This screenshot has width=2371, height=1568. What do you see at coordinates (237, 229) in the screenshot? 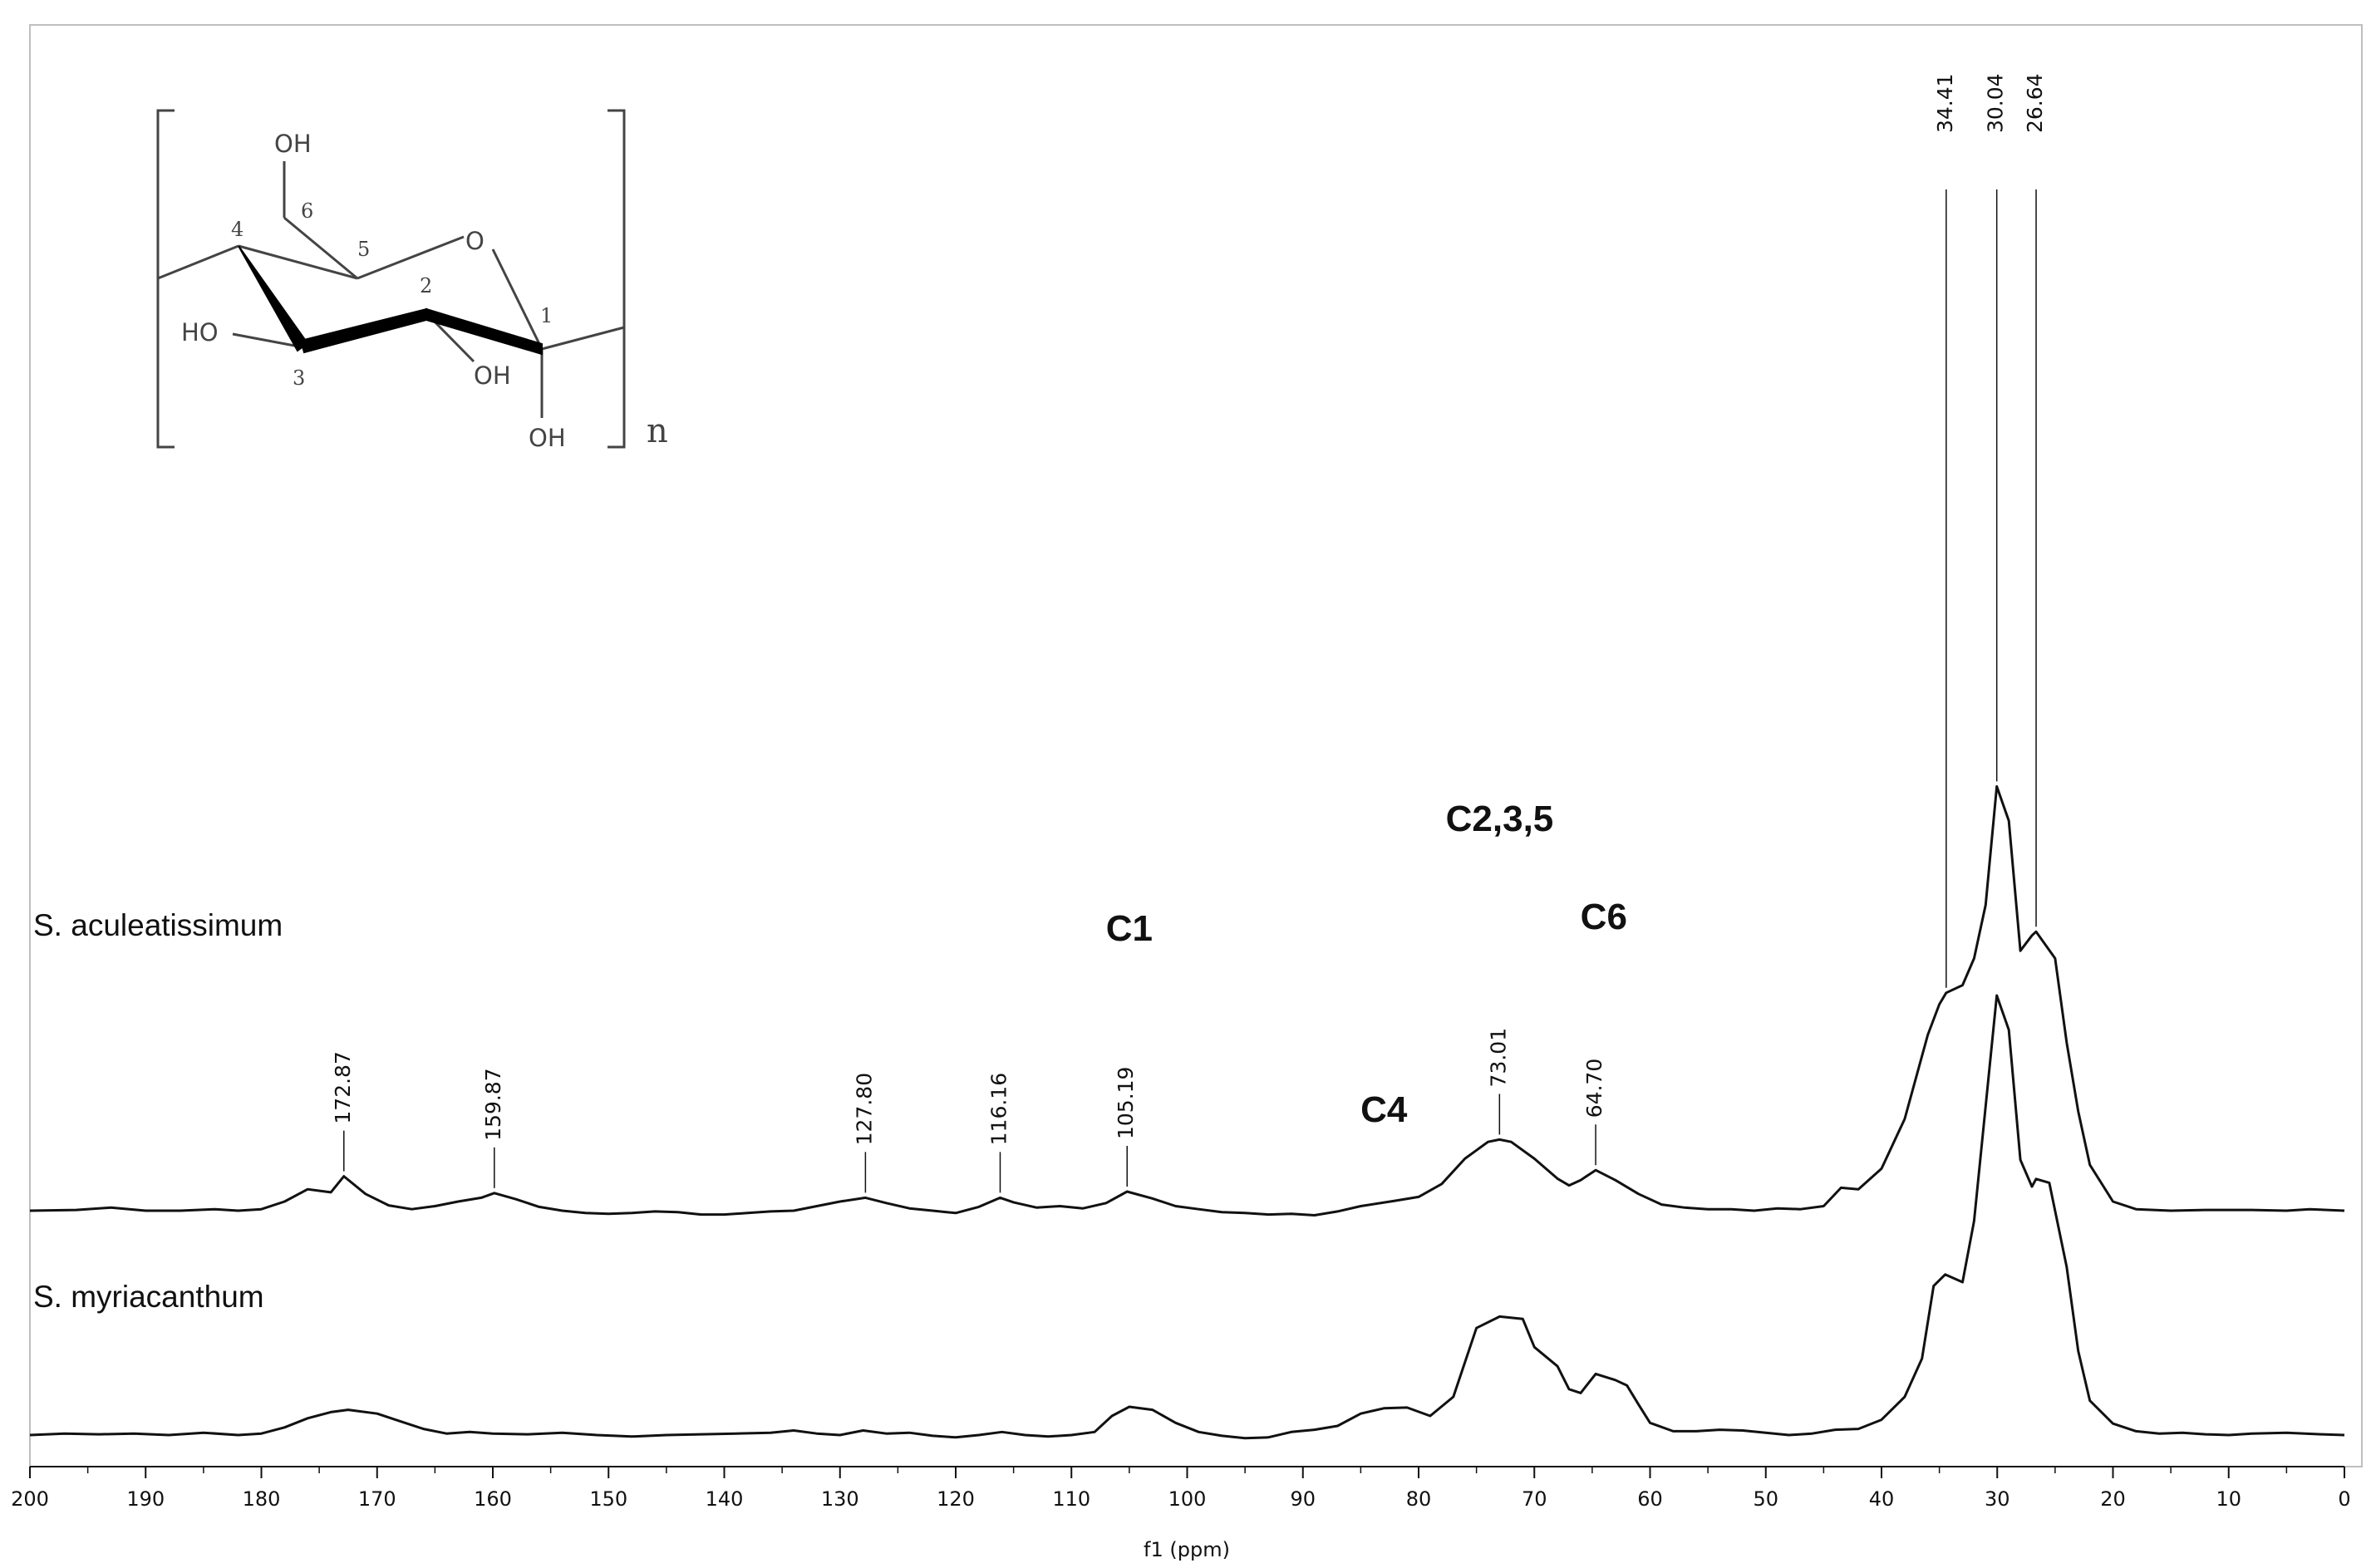
I see `structure-carbon-4: 4` at bounding box center [237, 229].